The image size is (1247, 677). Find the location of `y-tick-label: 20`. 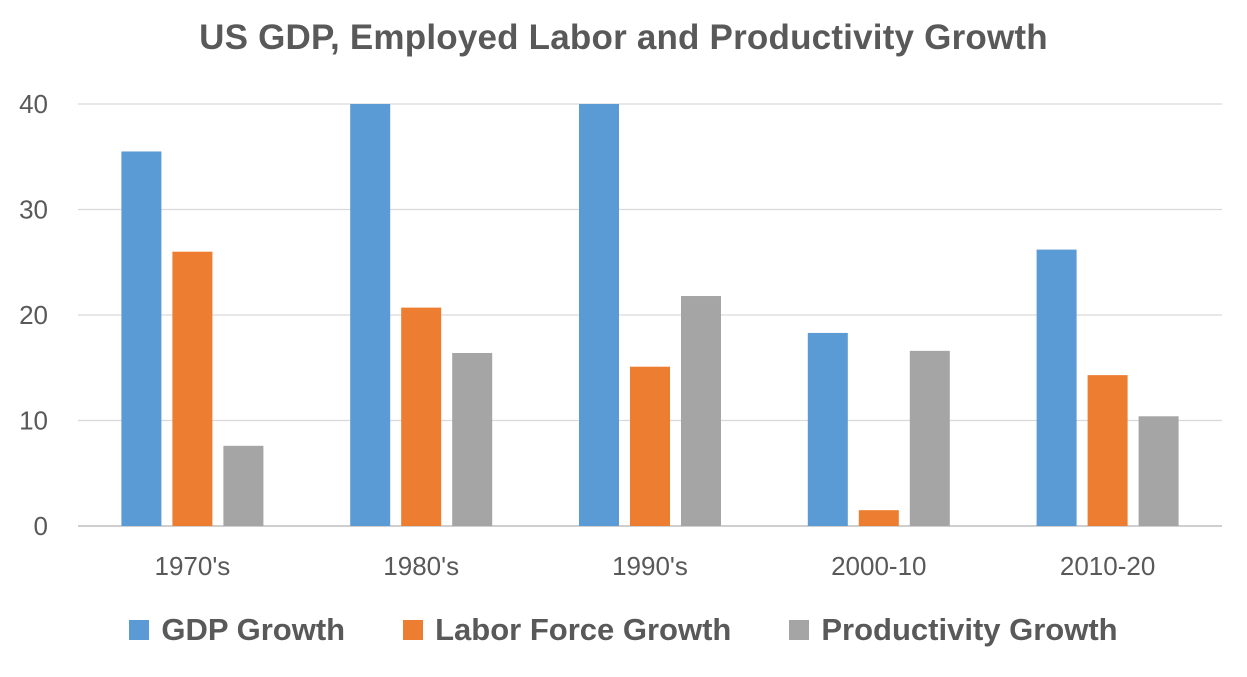

y-tick-label: 20 is located at coordinates (33, 315).